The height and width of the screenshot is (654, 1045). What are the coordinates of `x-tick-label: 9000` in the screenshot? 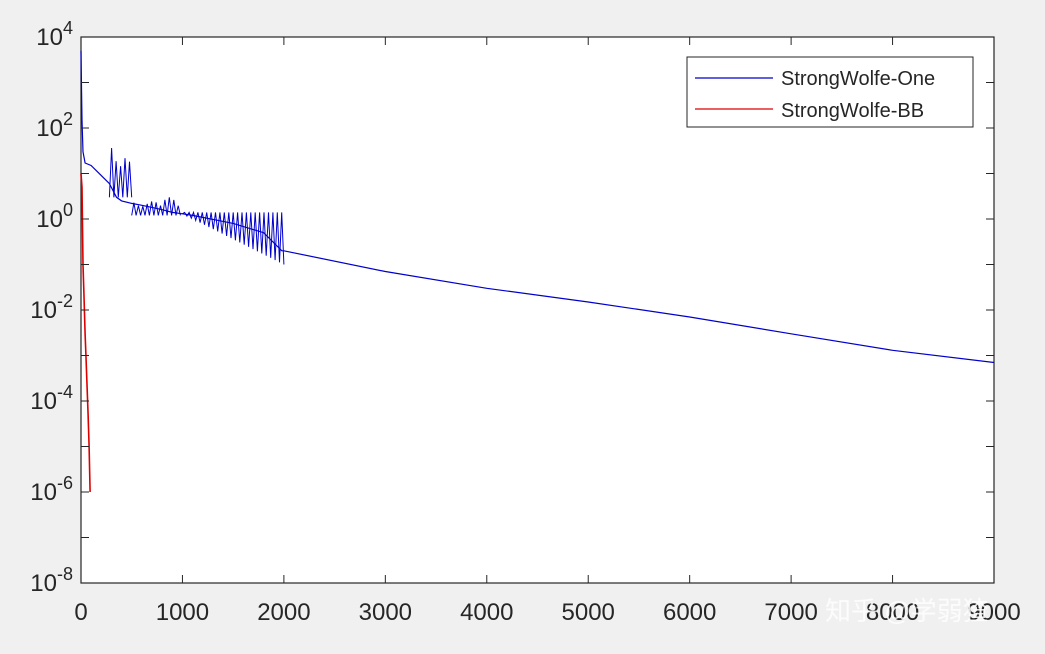 It's located at (993, 612).